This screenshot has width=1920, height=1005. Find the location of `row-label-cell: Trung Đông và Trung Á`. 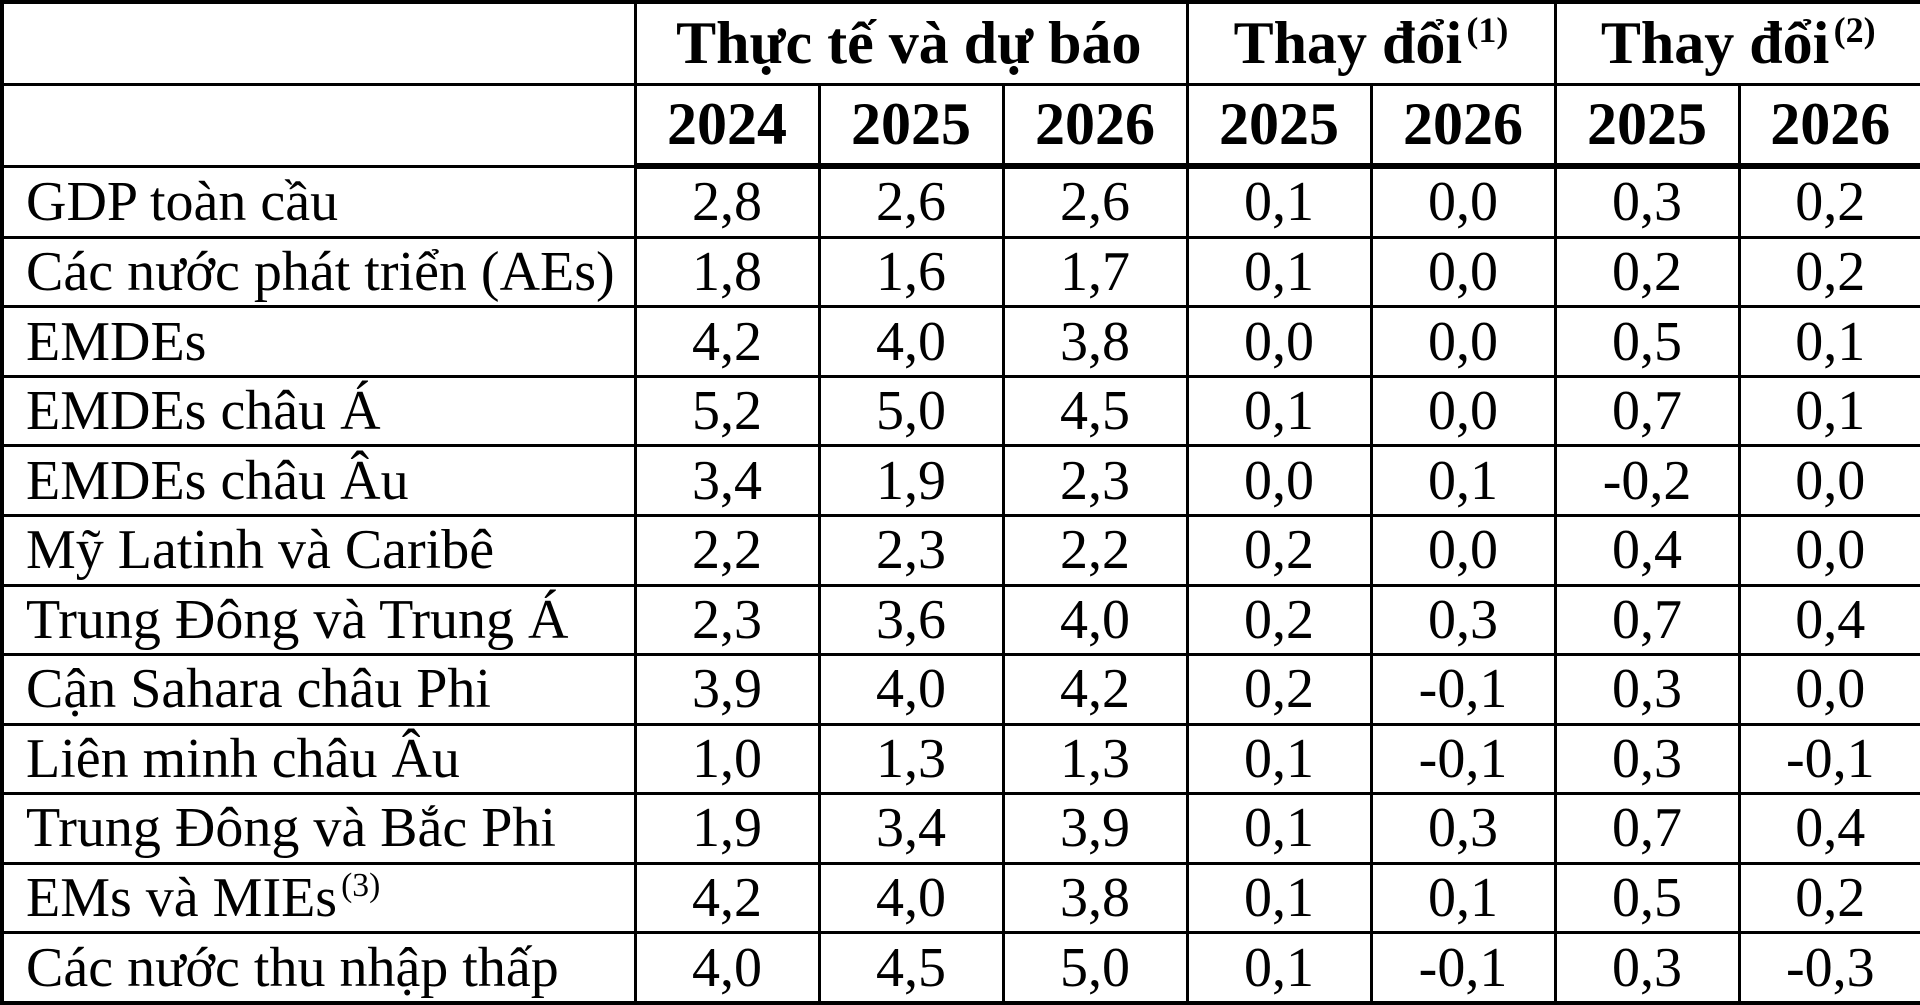

row-label-cell: Trung Đông và Trung Á is located at coordinates (318, 620).